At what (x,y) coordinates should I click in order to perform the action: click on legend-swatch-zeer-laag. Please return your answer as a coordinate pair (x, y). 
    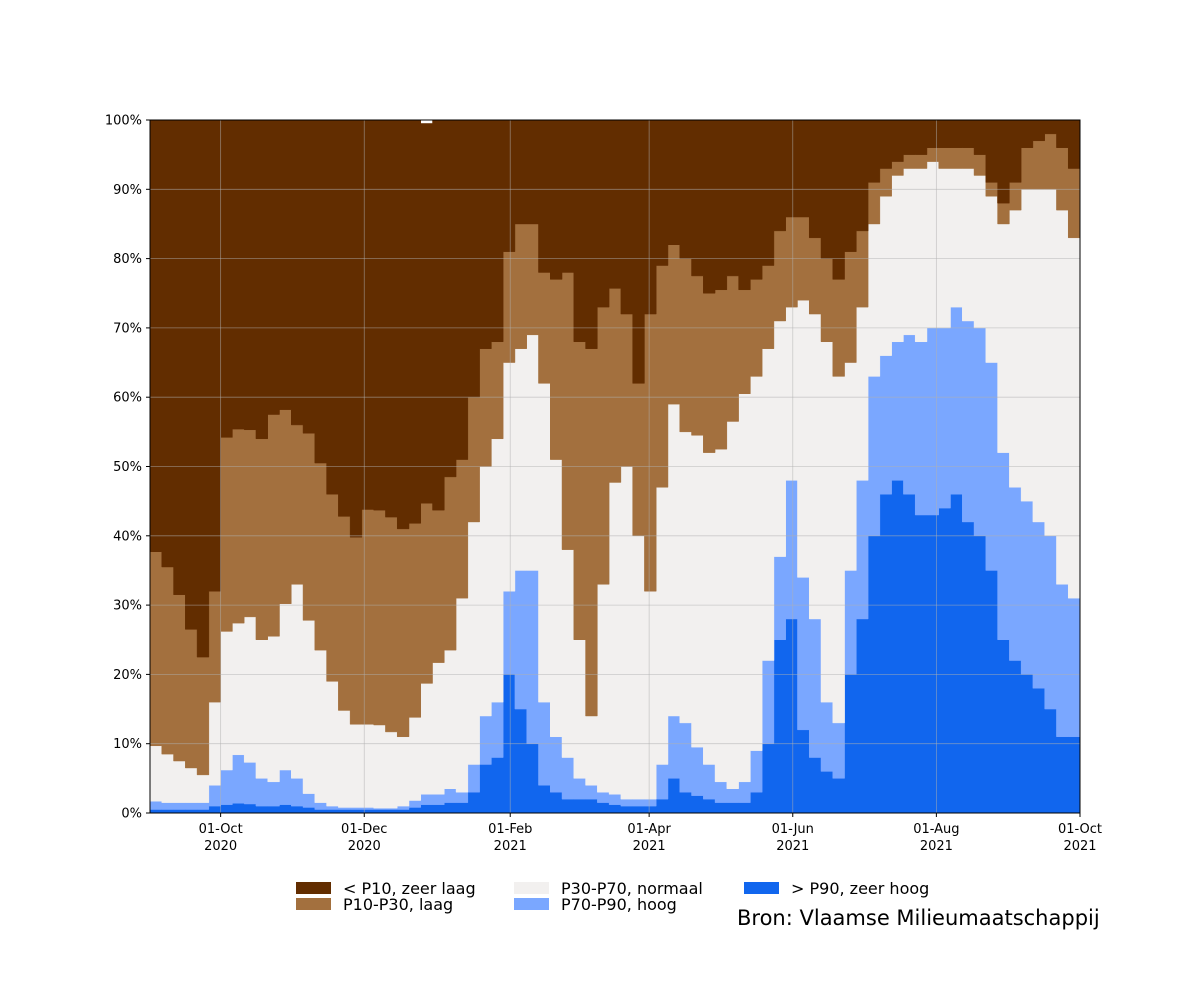
    Looking at the image, I should click on (313, 888).